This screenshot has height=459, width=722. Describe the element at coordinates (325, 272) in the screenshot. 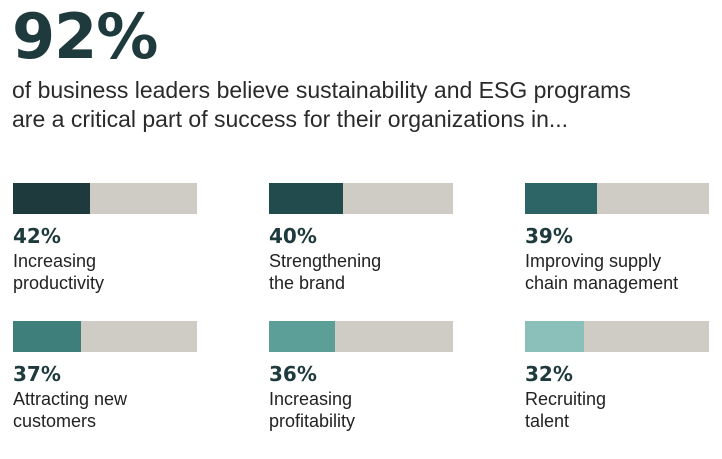

I see `category-label: Strengthening the brand` at that location.